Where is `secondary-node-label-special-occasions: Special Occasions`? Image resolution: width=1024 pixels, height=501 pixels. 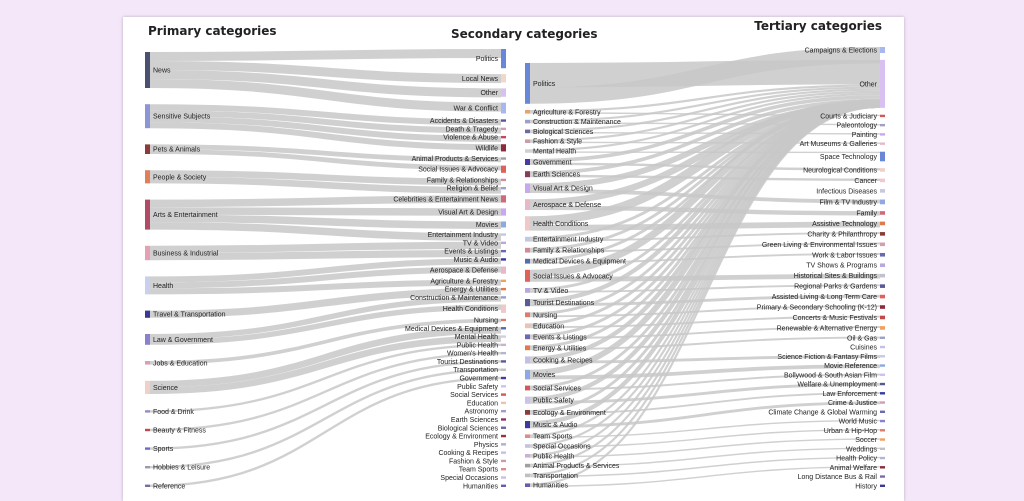
secondary-node-label-special-occasions: Special Occasions is located at coordinates (469, 478).